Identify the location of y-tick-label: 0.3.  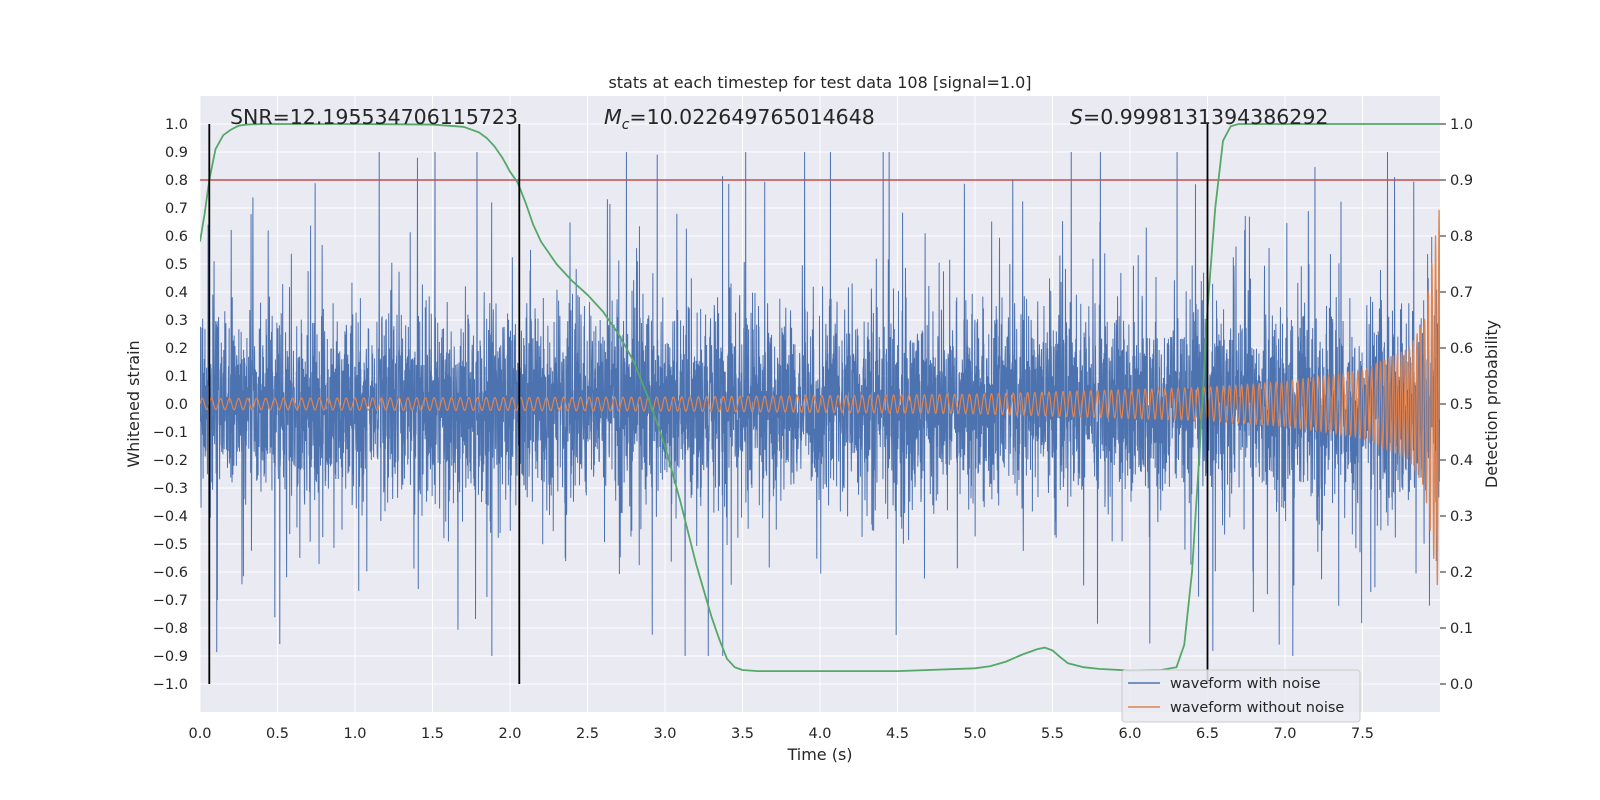
(176, 321).